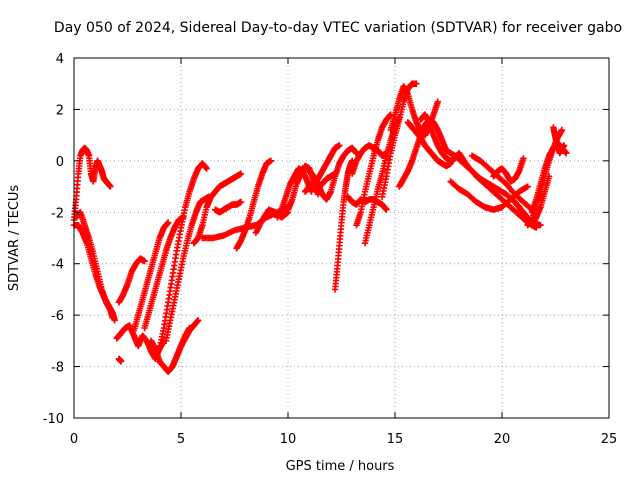  I want to click on y-tick-label: -2, so click(57, 213).